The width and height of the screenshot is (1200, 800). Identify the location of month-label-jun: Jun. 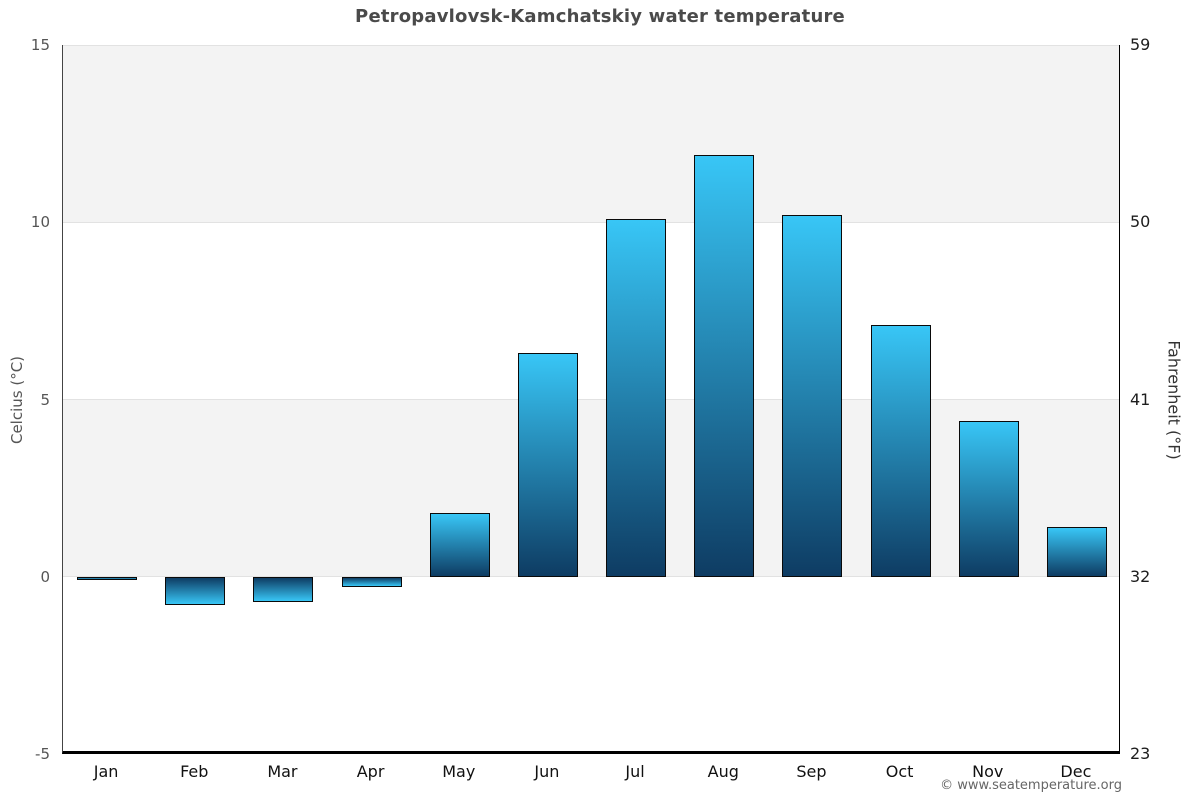
(547, 771).